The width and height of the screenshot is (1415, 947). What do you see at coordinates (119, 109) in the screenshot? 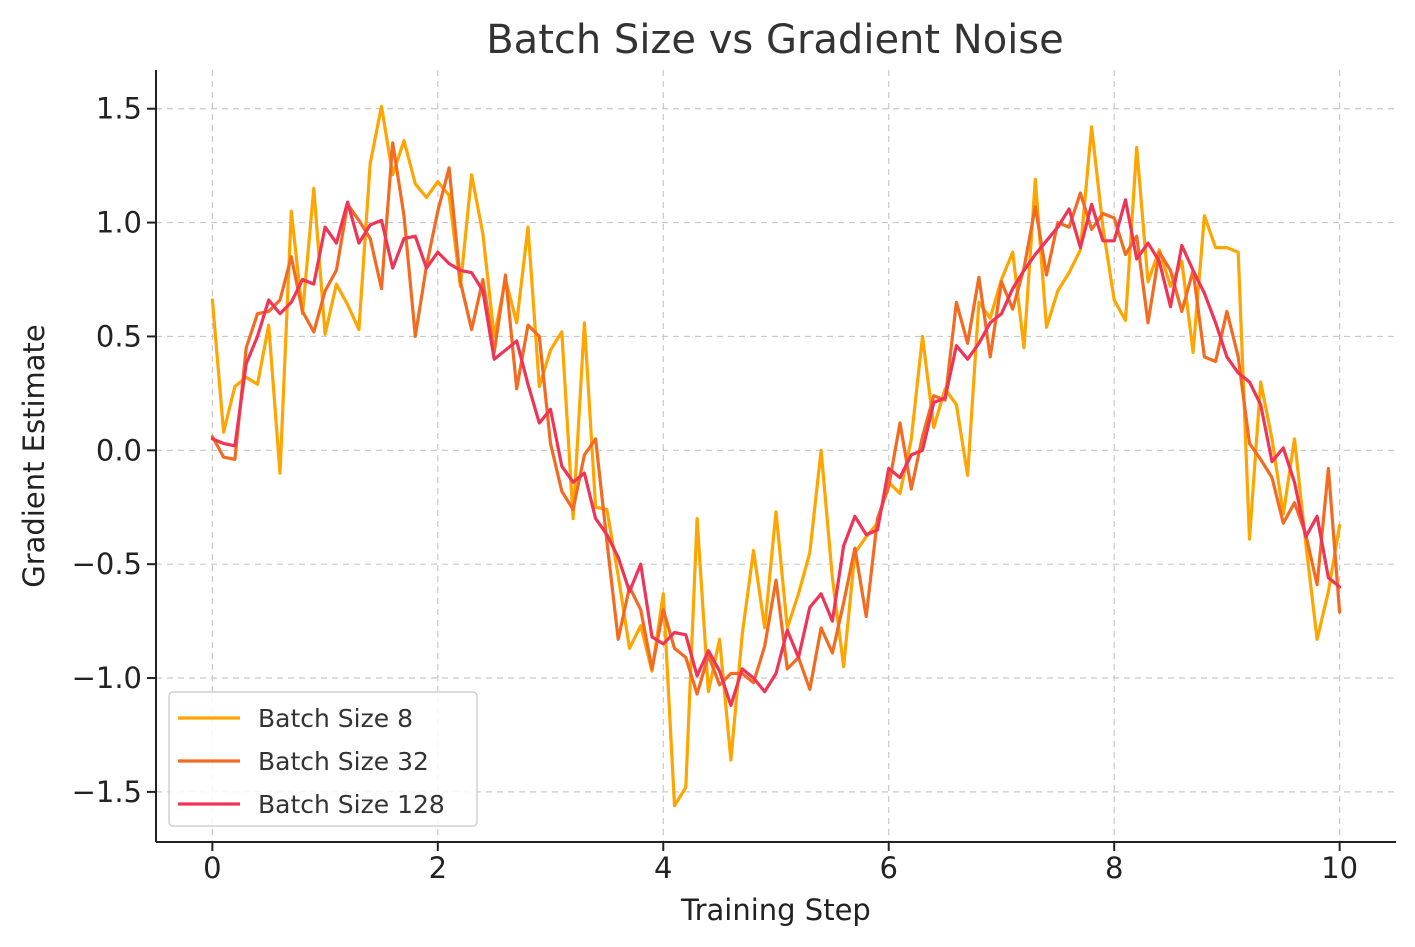
I see `y-tick-label: 1.5` at bounding box center [119, 109].